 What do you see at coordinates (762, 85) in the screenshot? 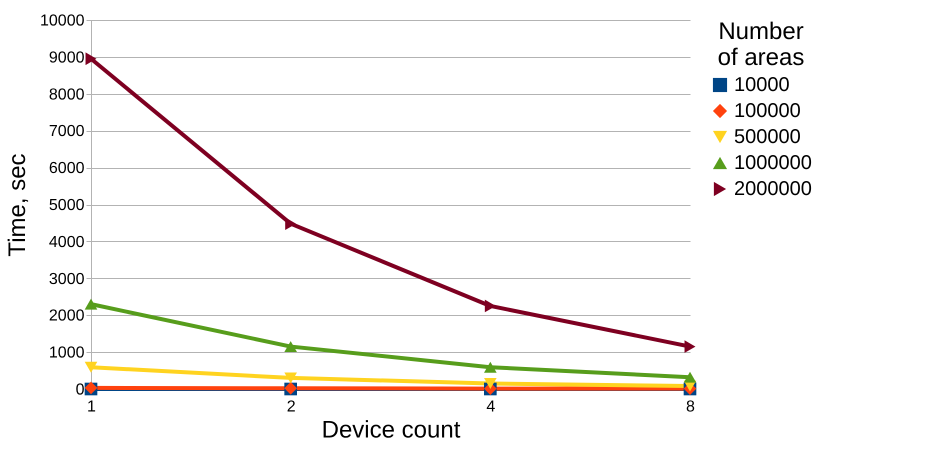
I see `legend-label: 10000` at bounding box center [762, 85].